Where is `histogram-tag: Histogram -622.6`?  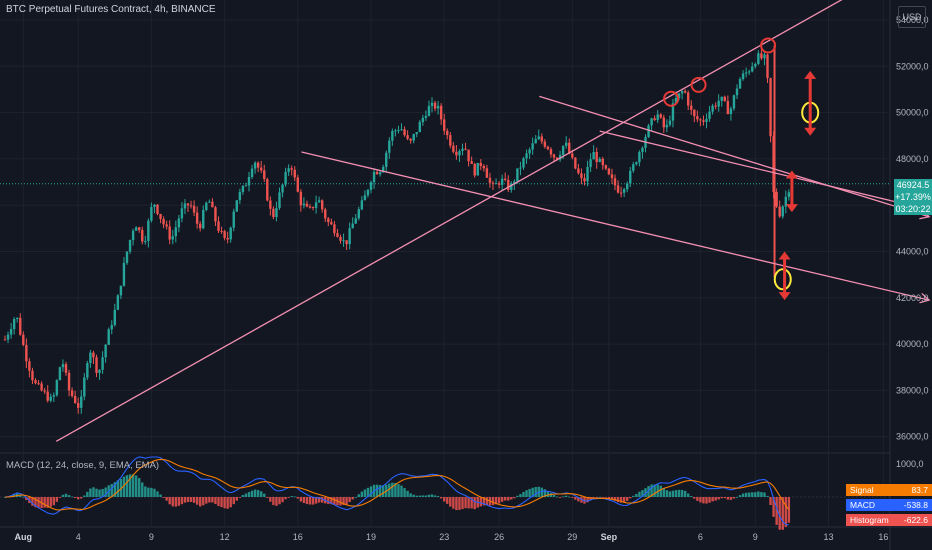 histogram-tag: Histogram -622.6 is located at coordinates (889, 520).